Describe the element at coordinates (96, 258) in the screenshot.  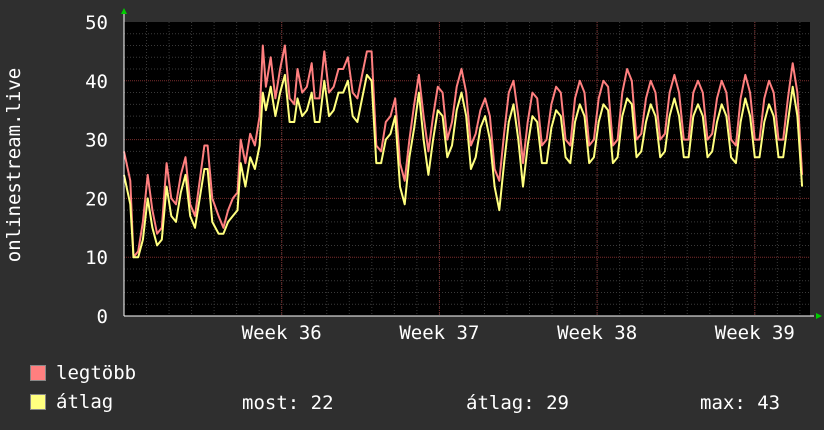
I see `y-tick-label: 10` at that location.